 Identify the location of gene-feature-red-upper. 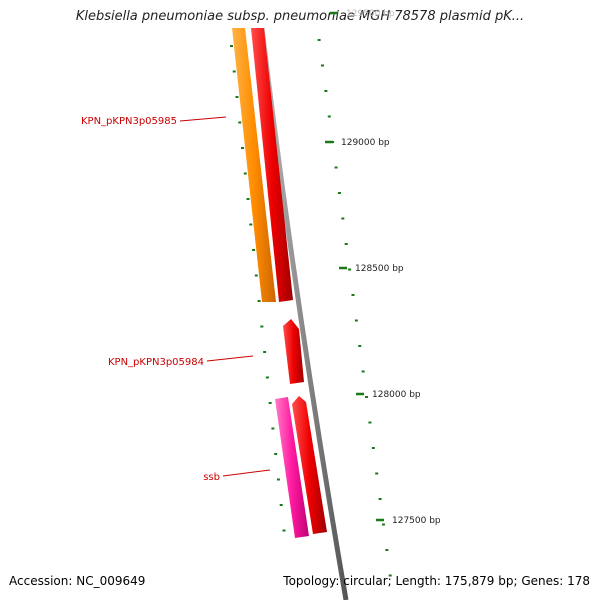
(272, 165).